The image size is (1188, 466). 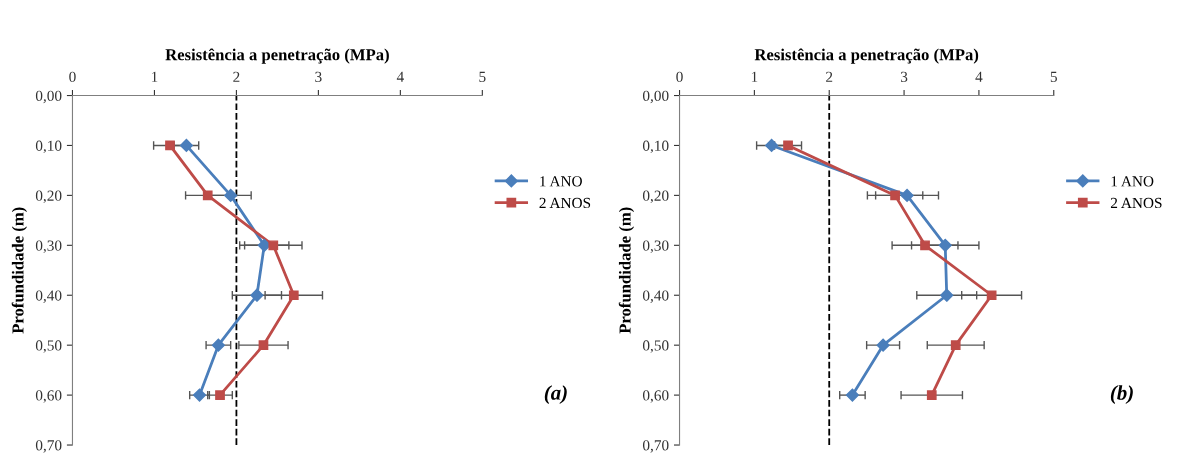 I want to click on text: (a), so click(x=555, y=395).